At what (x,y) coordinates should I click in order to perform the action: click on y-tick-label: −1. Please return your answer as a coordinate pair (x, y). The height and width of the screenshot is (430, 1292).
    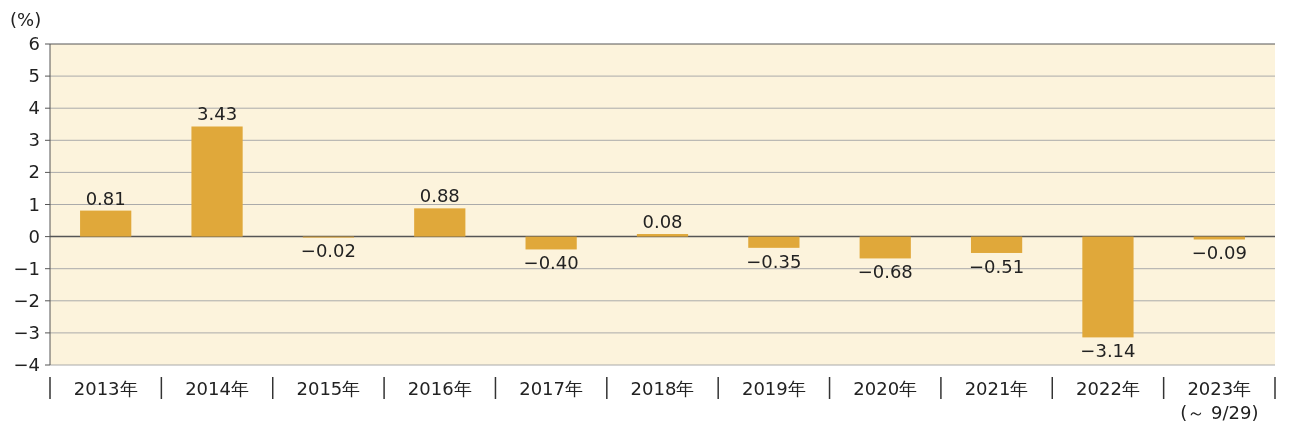
    Looking at the image, I should click on (26, 268).